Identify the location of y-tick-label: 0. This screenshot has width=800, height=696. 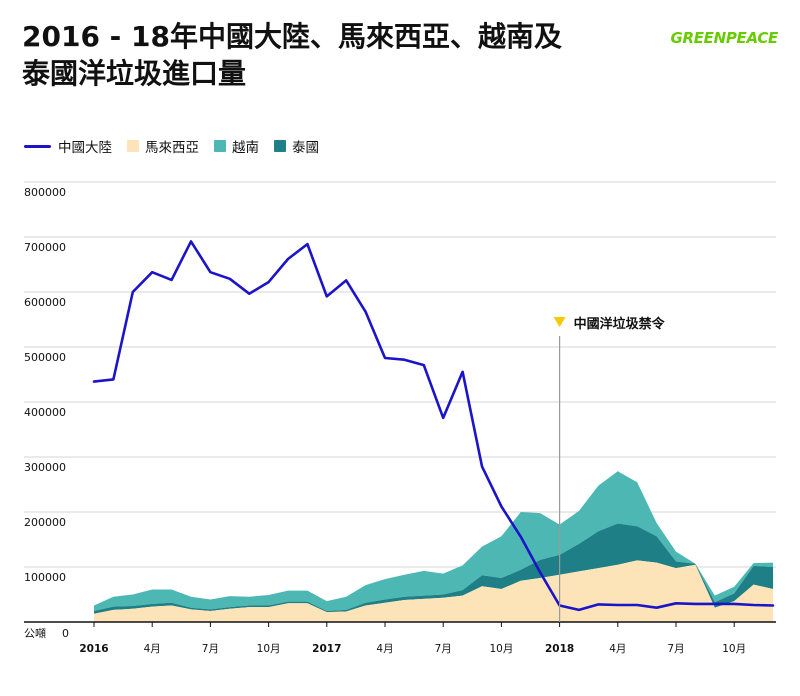
(65, 633).